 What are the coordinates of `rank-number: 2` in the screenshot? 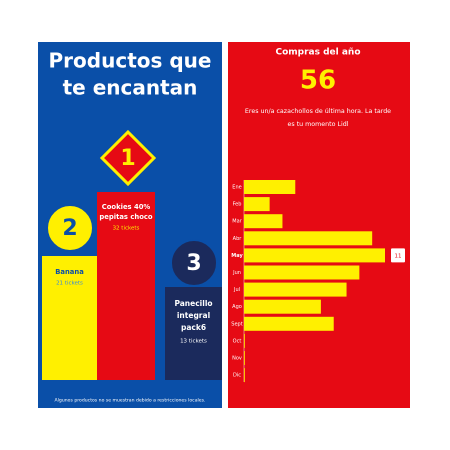 It's located at (69, 228).